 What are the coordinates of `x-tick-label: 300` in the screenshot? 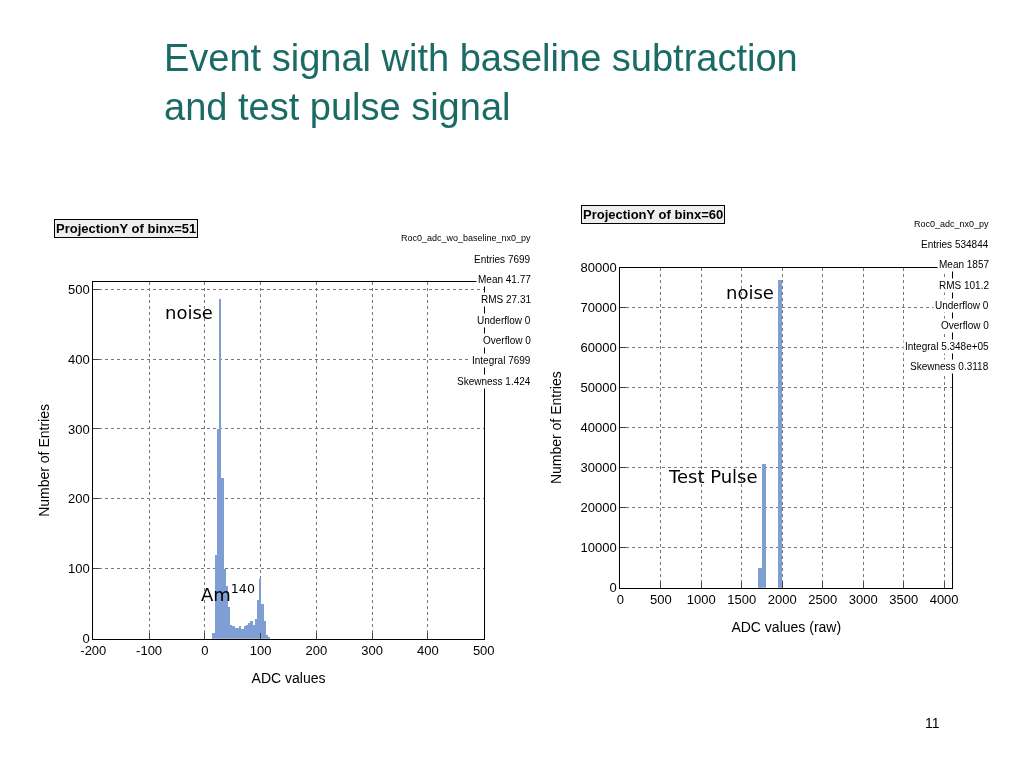 It's located at (372, 651).